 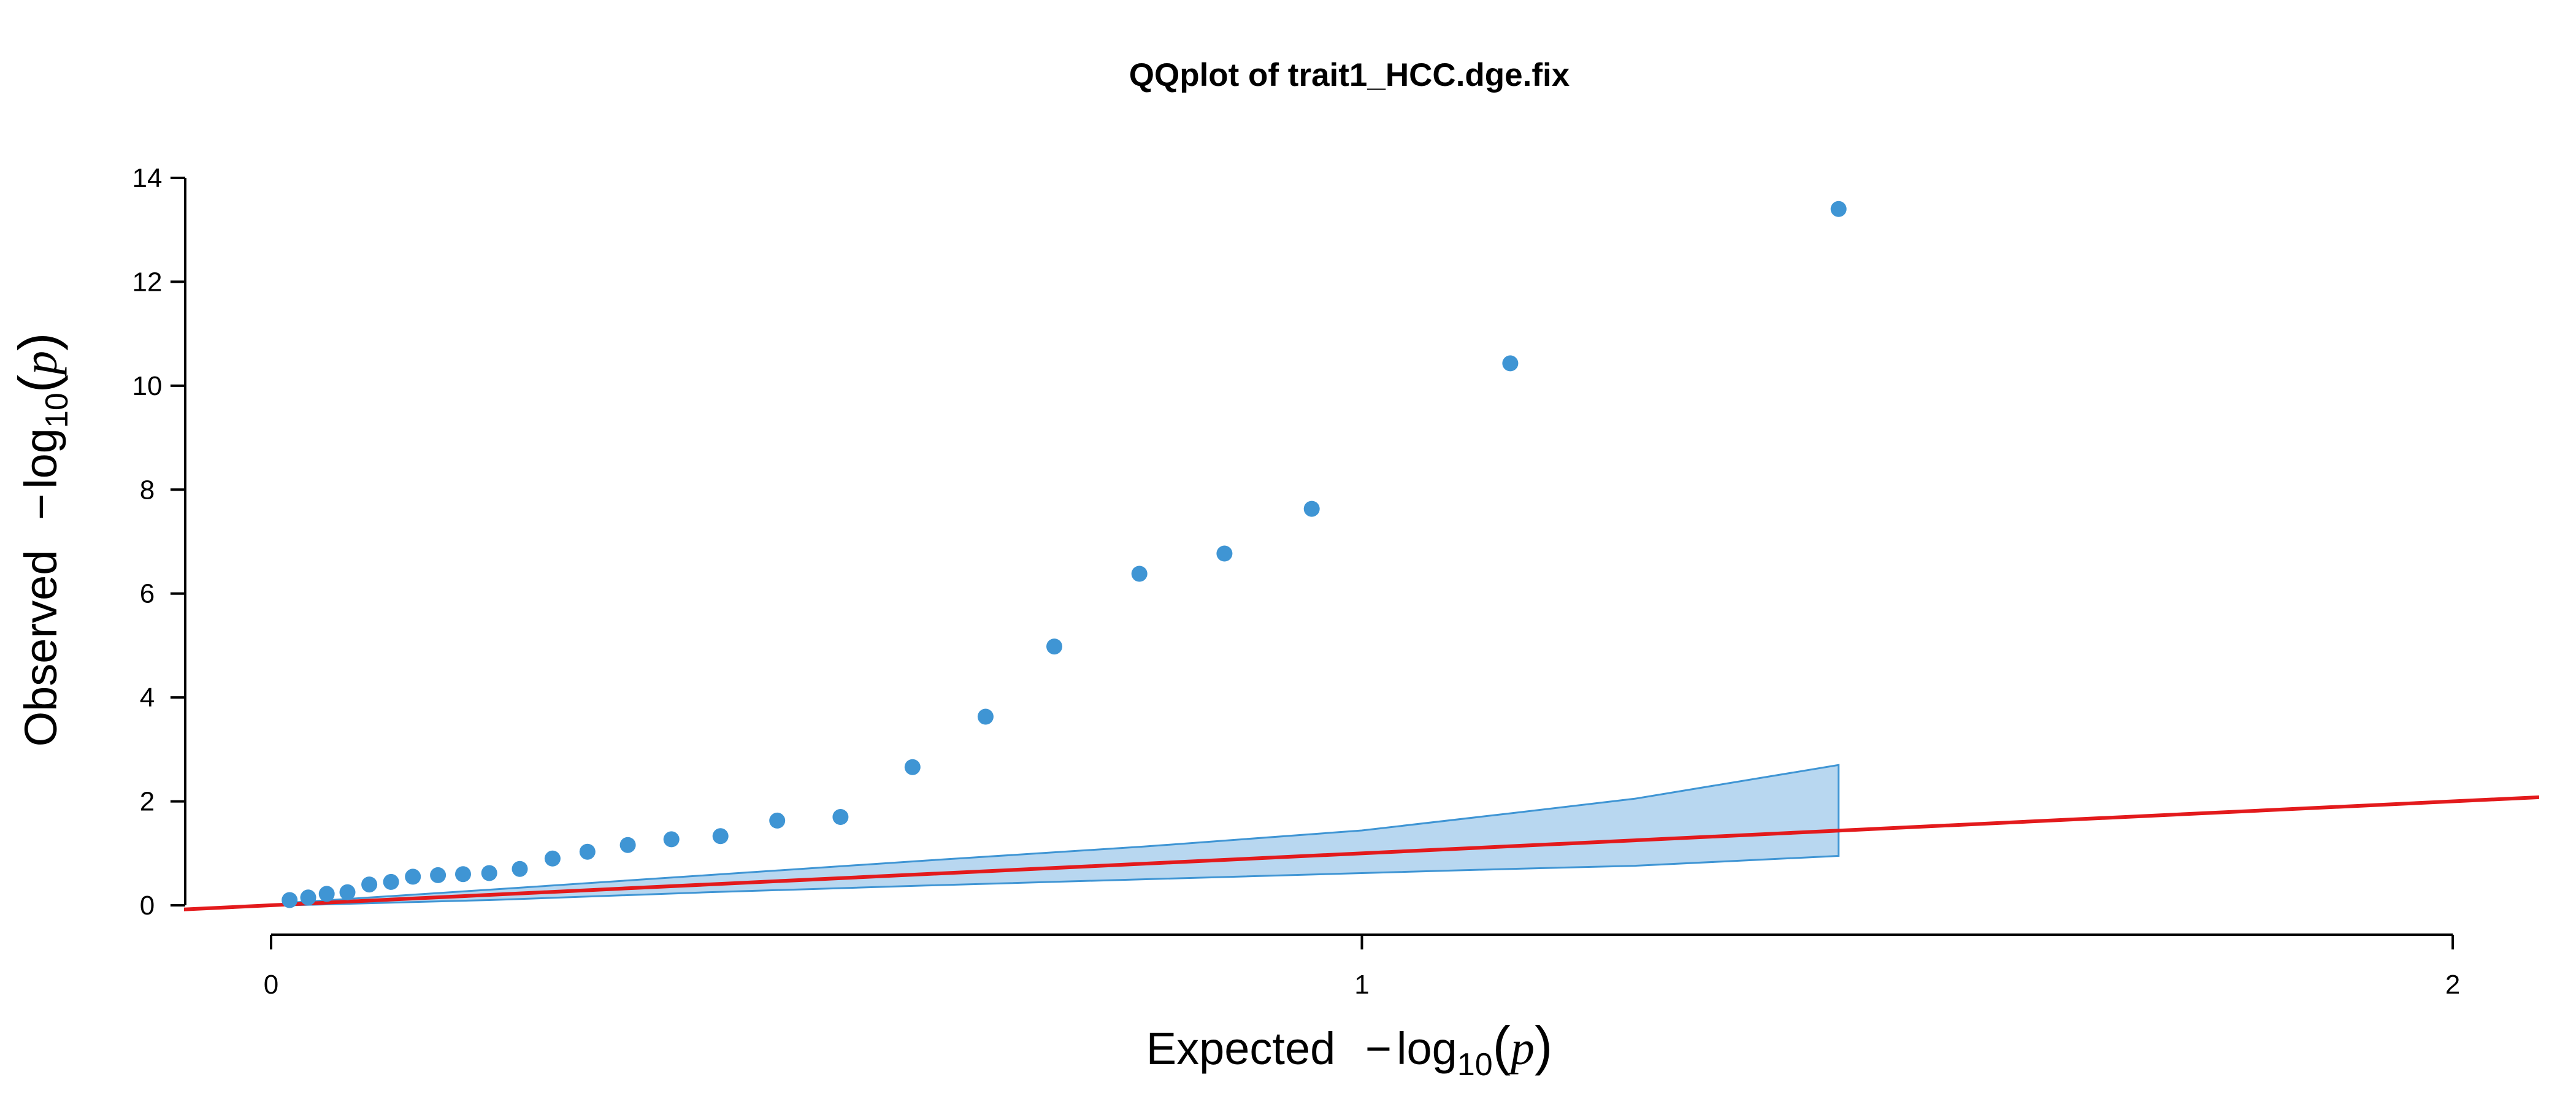 What do you see at coordinates (37, 342) in the screenshot?
I see `y-axis-label-close-paren: )` at bounding box center [37, 342].